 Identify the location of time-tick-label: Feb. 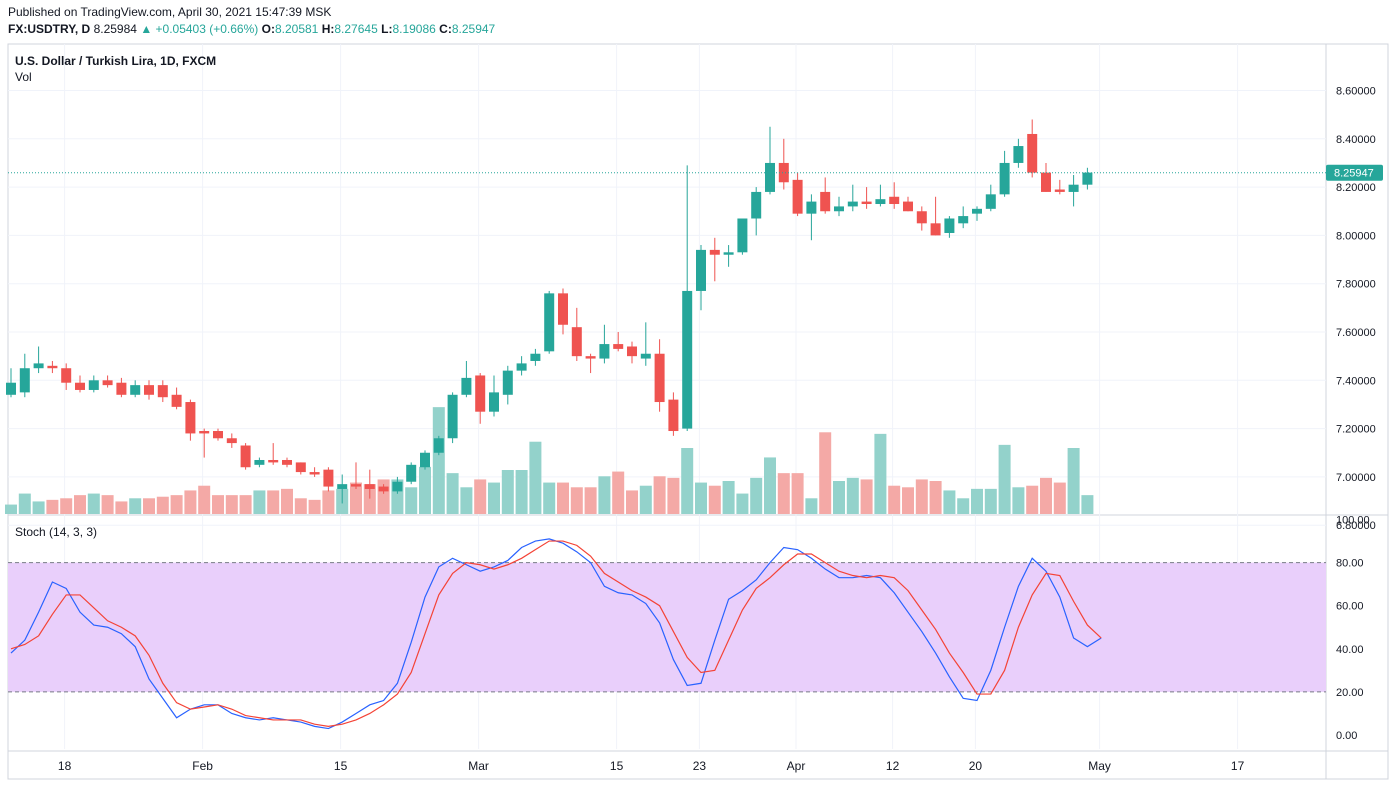
(202, 766).